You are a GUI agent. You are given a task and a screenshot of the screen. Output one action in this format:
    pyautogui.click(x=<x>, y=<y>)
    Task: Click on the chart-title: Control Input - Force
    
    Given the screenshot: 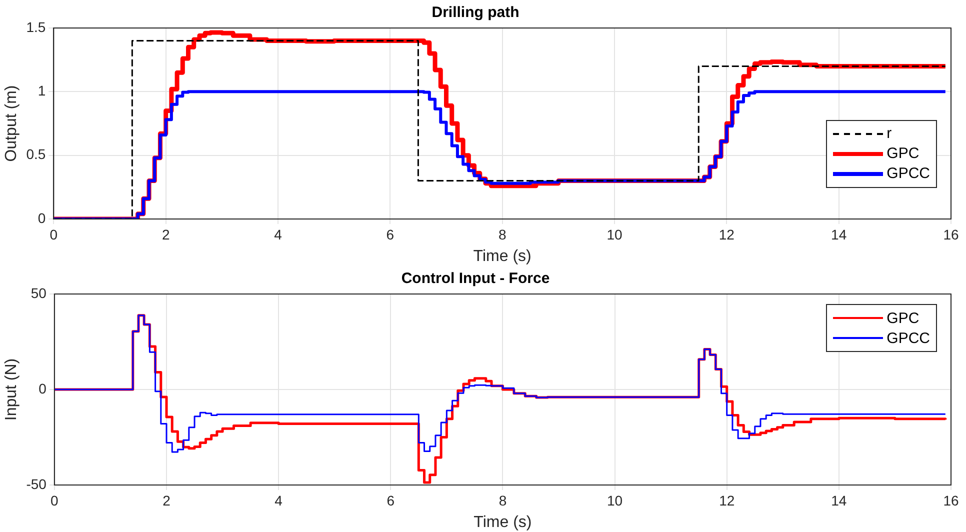 What is the action you would take?
    pyautogui.click(x=475, y=279)
    